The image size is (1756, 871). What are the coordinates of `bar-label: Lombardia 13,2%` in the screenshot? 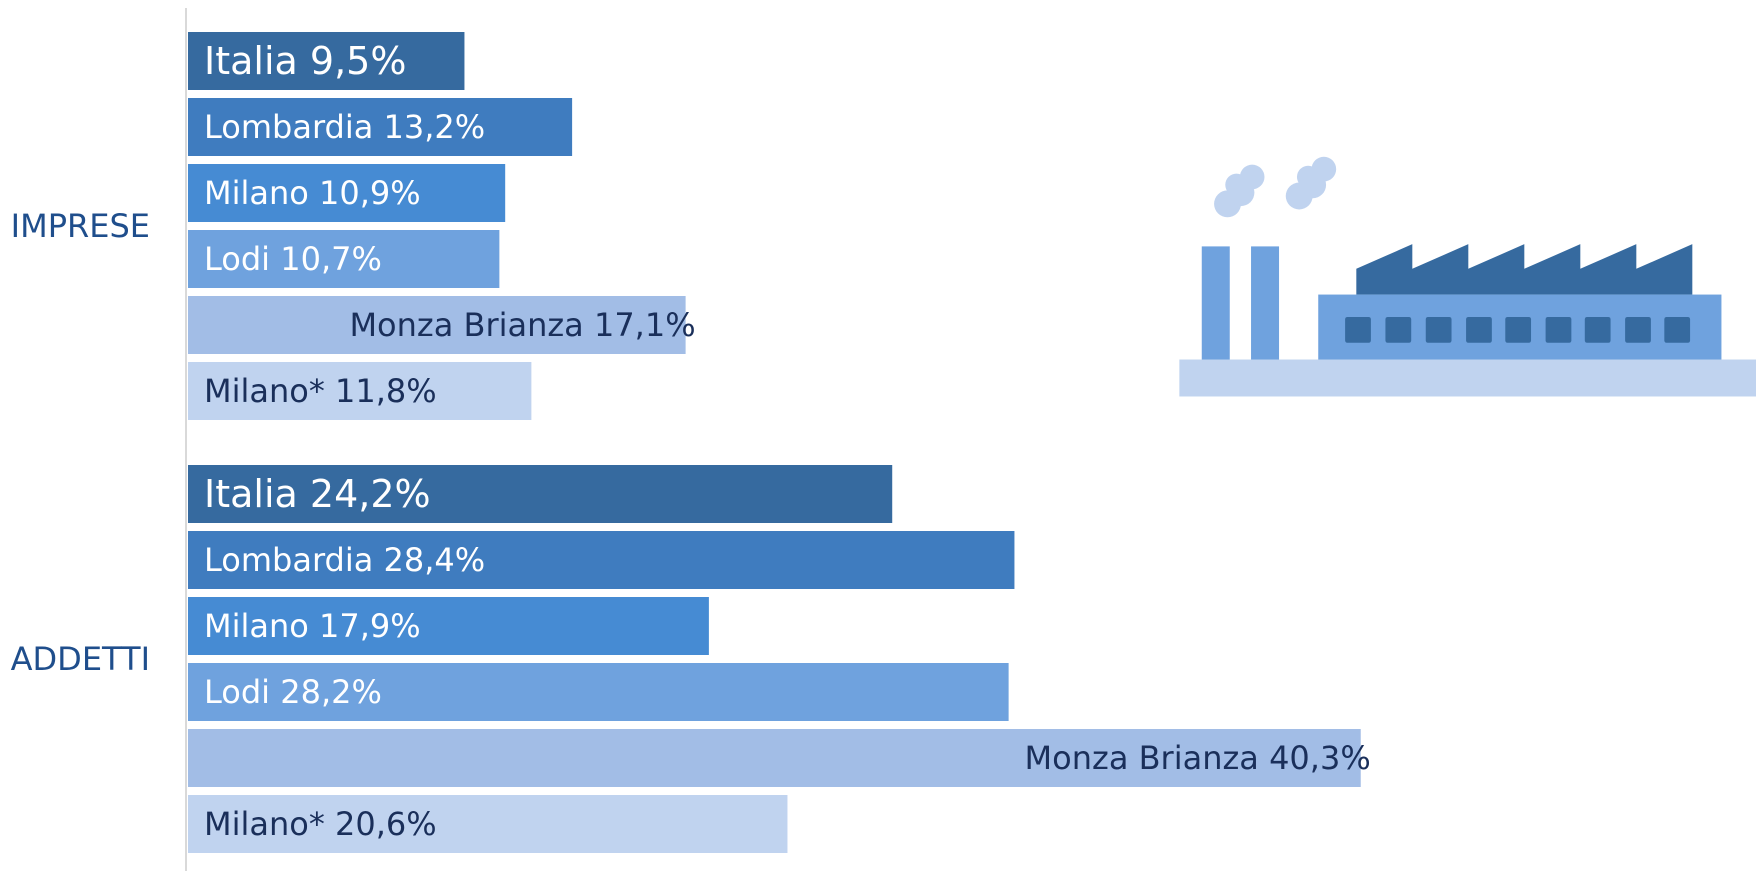 It's located at (344, 127).